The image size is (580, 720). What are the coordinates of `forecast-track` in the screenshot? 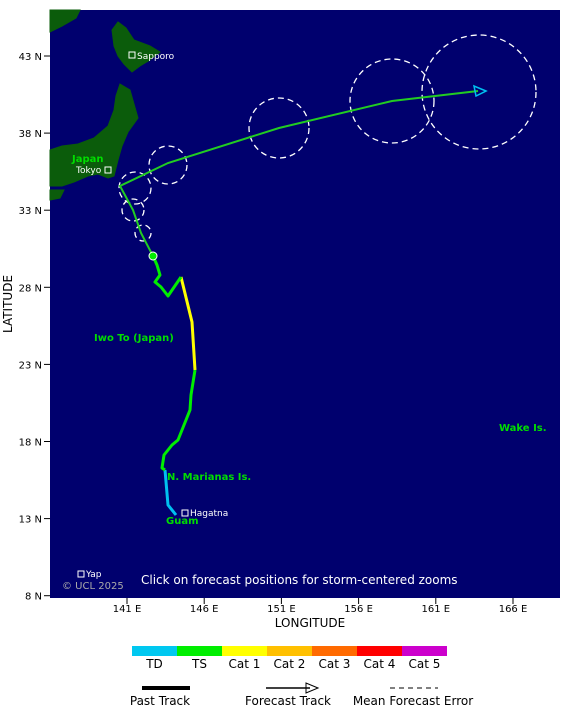 It's located at (298, 173).